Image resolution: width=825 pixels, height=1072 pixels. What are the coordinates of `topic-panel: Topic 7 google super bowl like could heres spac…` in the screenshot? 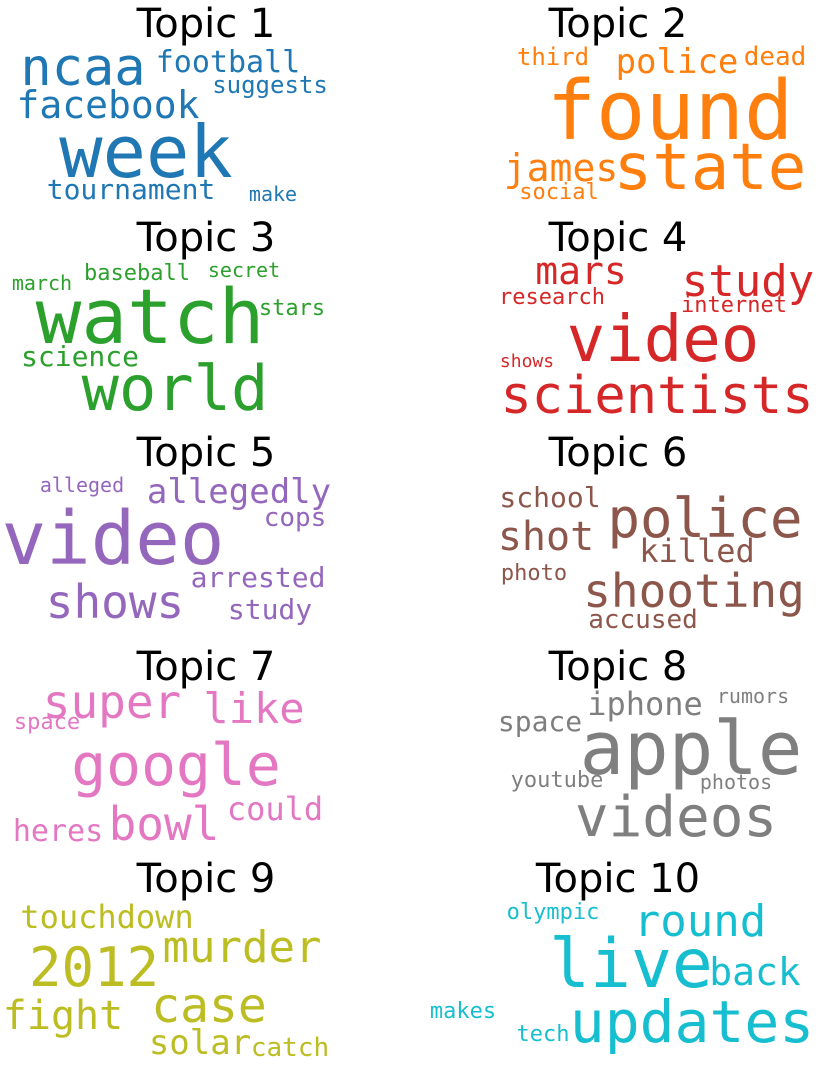 It's located at (206, 749).